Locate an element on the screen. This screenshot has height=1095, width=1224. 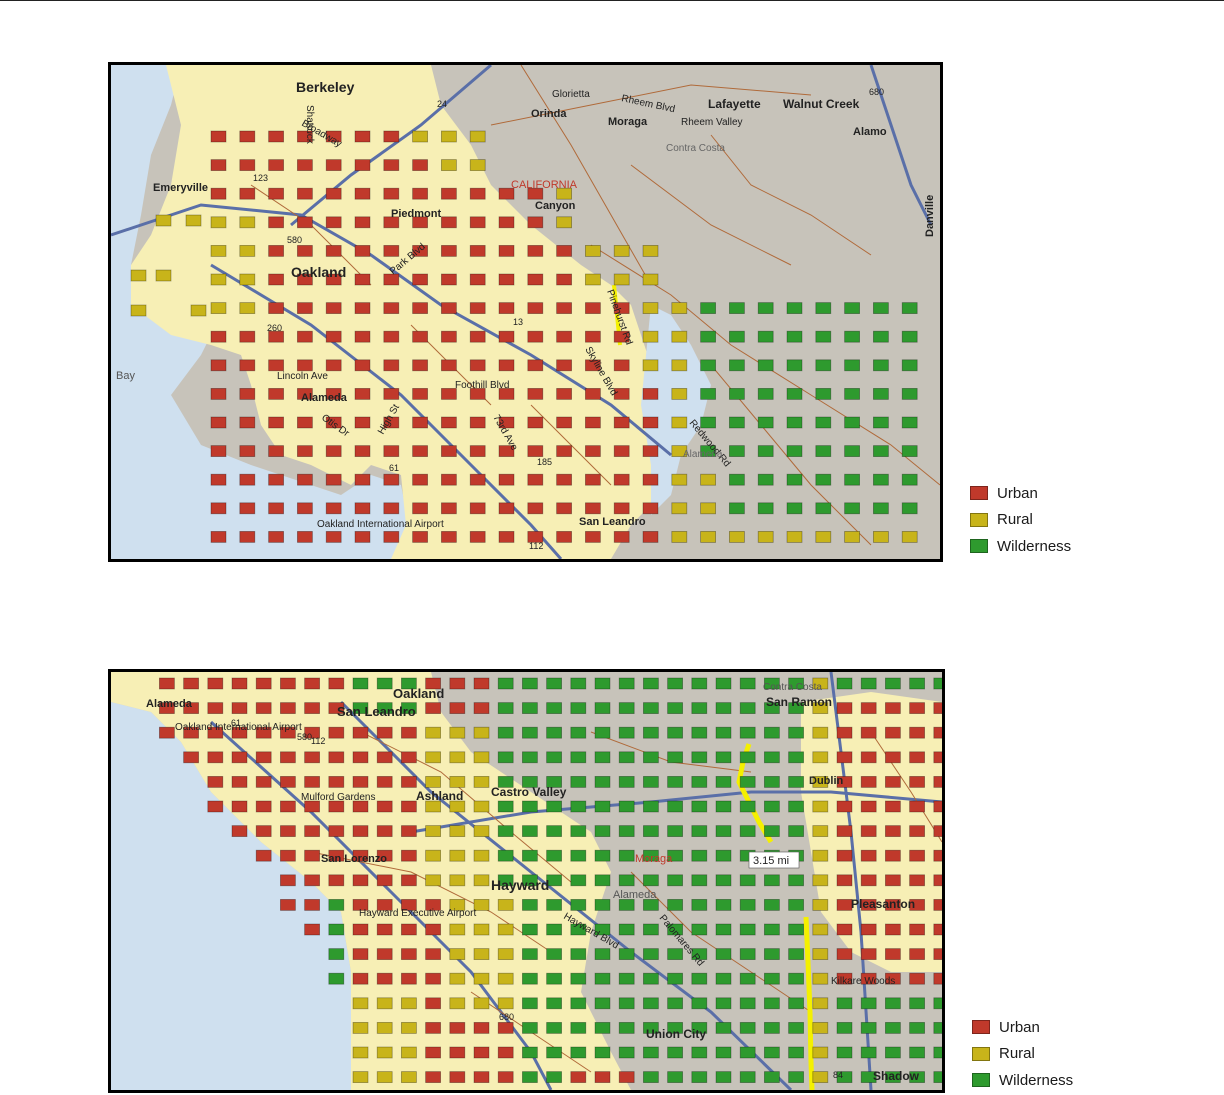
map-label: Contra Costa is located at coordinates (695, 148).